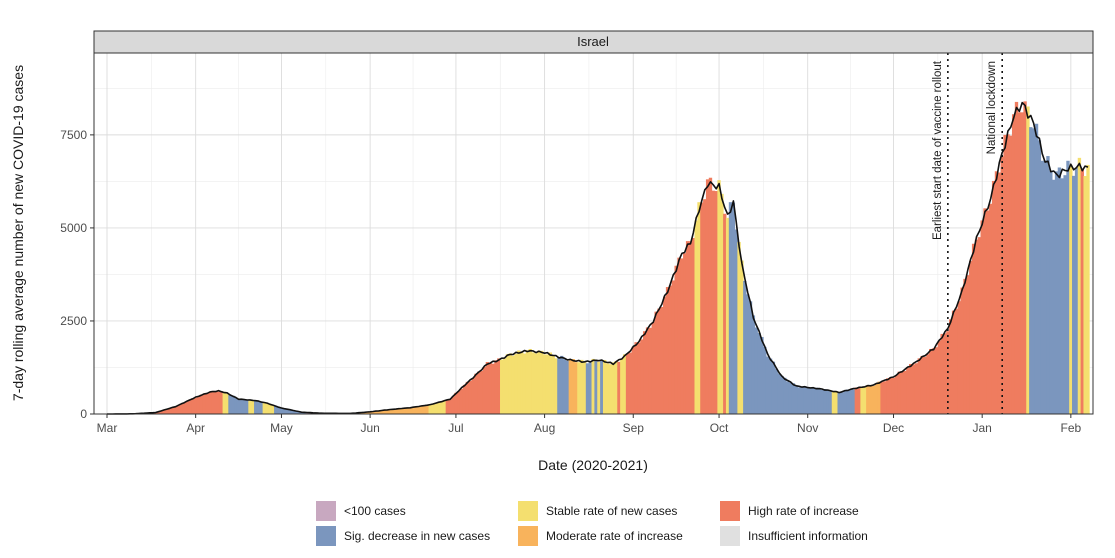  Describe the element at coordinates (981, 428) in the screenshot. I see `x-tick-label: Jan` at that location.